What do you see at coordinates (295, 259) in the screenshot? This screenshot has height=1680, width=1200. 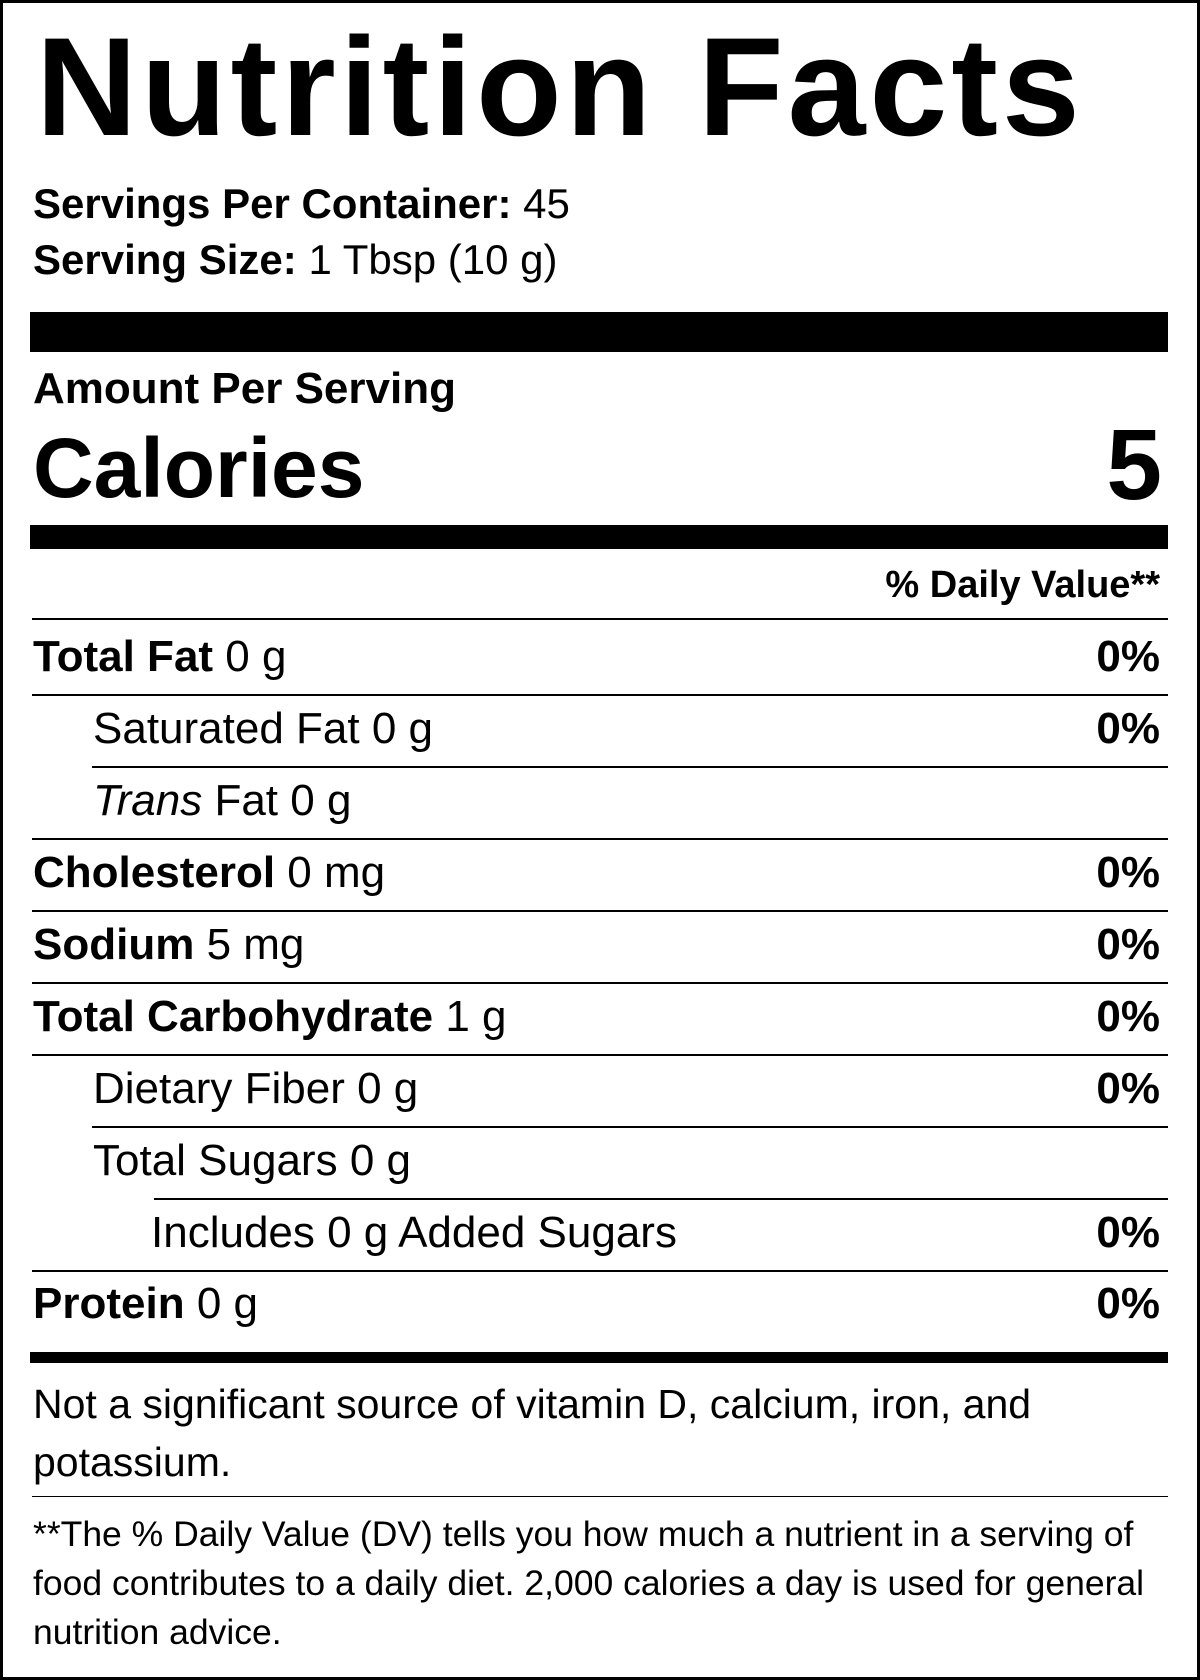 I see `serving-size: Serving Size: 1 Tbsp (10 g)` at bounding box center [295, 259].